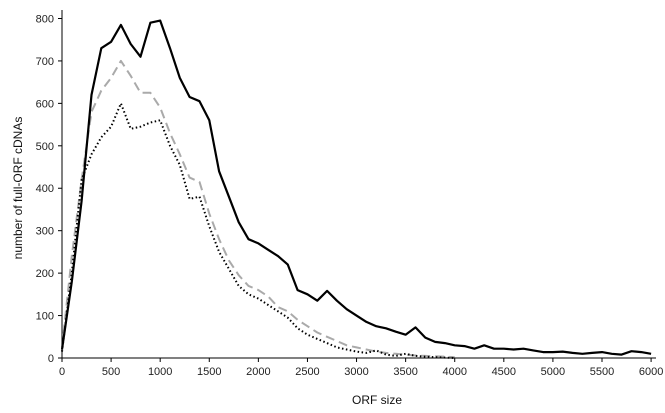 The height and width of the screenshot is (413, 665). What do you see at coordinates (405, 372) in the screenshot?
I see `x-tick-label: 3500` at bounding box center [405, 372].